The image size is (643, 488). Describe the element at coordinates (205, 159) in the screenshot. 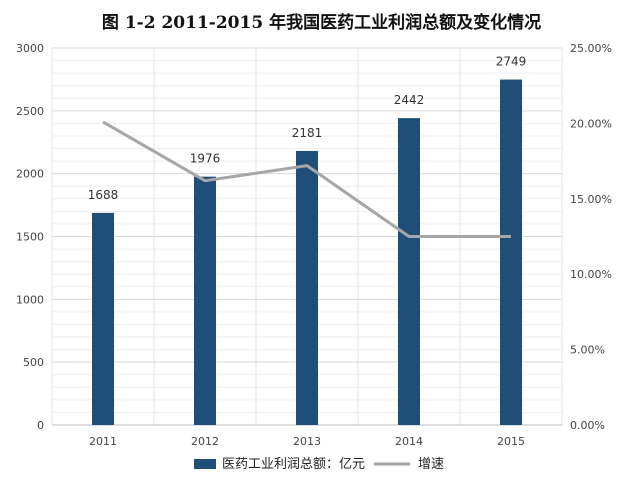

I see `bar-data-label: 1976` at that location.